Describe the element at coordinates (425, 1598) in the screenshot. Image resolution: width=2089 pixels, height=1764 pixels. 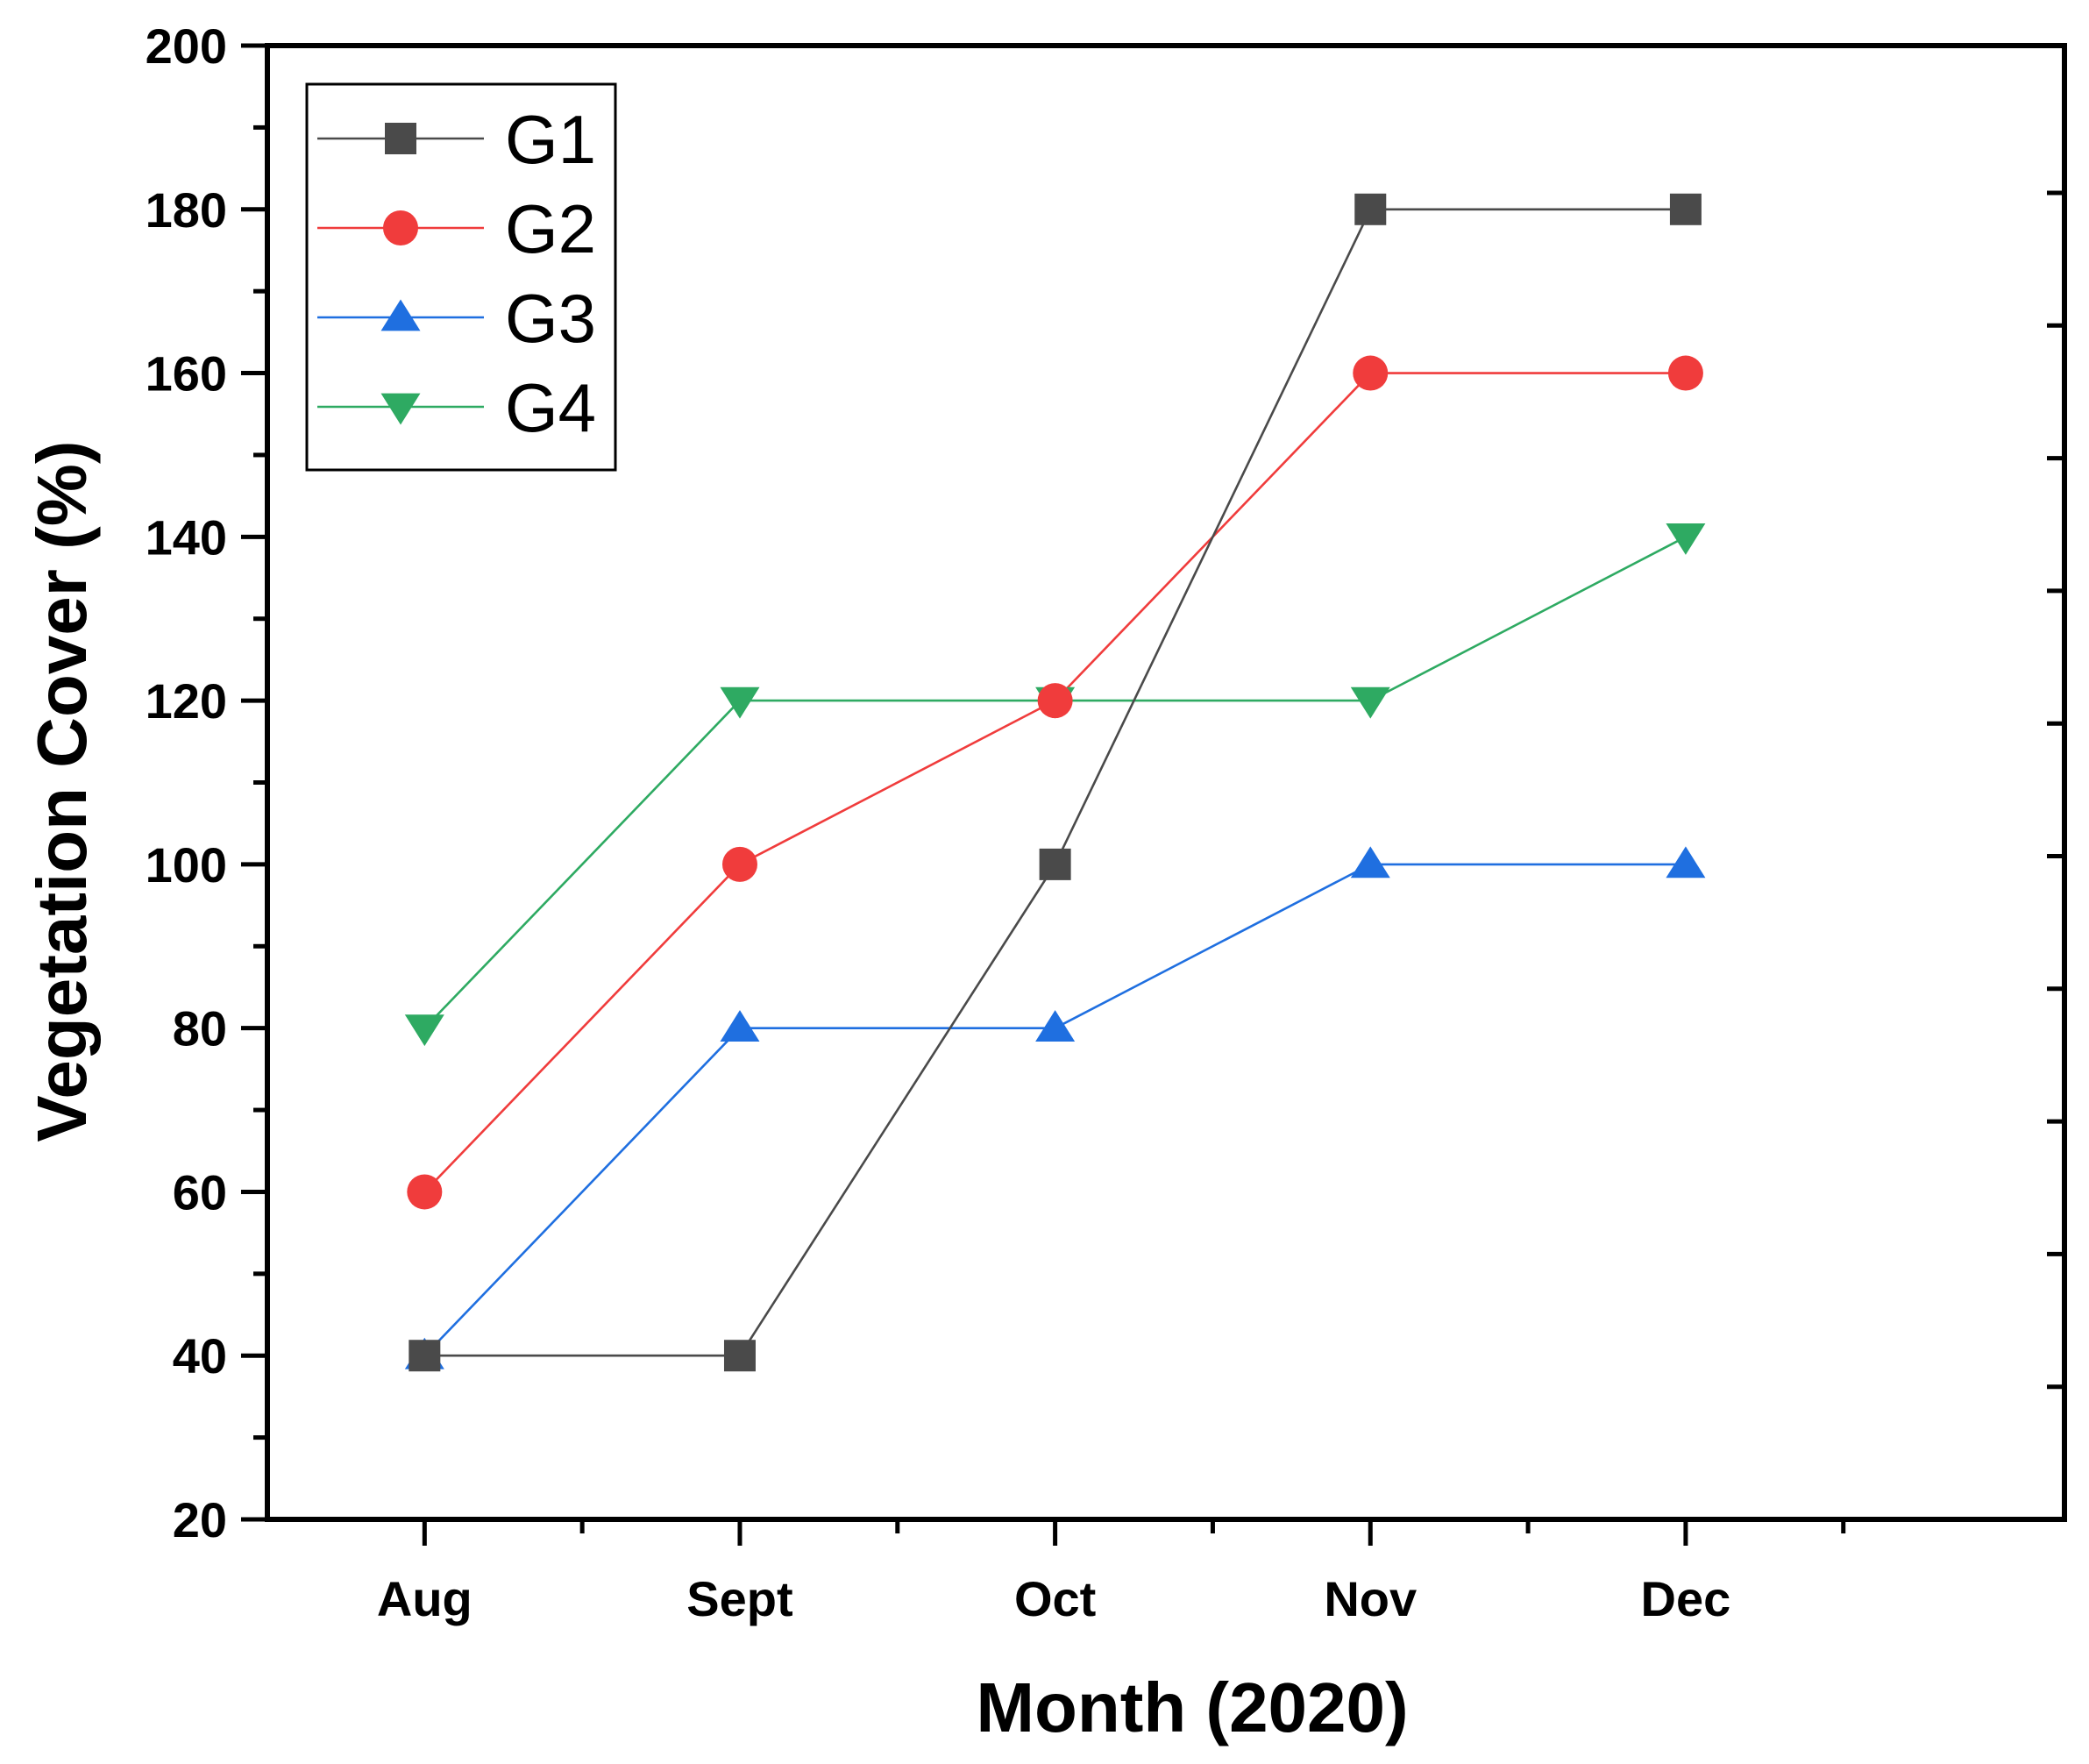
I see `x-tick-label: Aug` at that location.